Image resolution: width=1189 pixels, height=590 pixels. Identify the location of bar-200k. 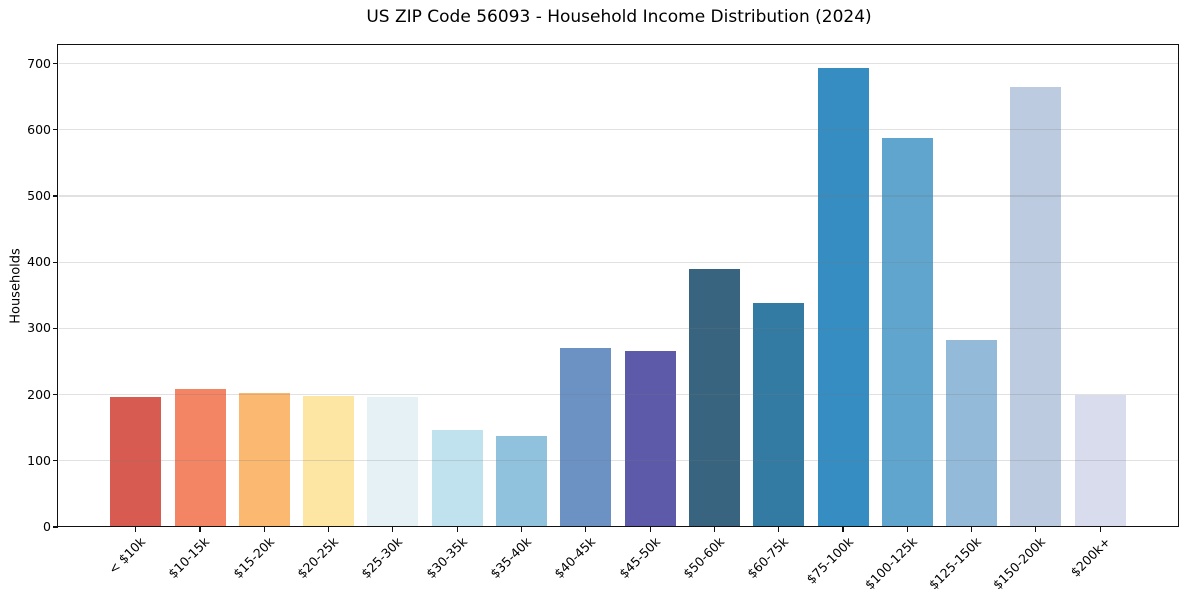
(1100, 460).